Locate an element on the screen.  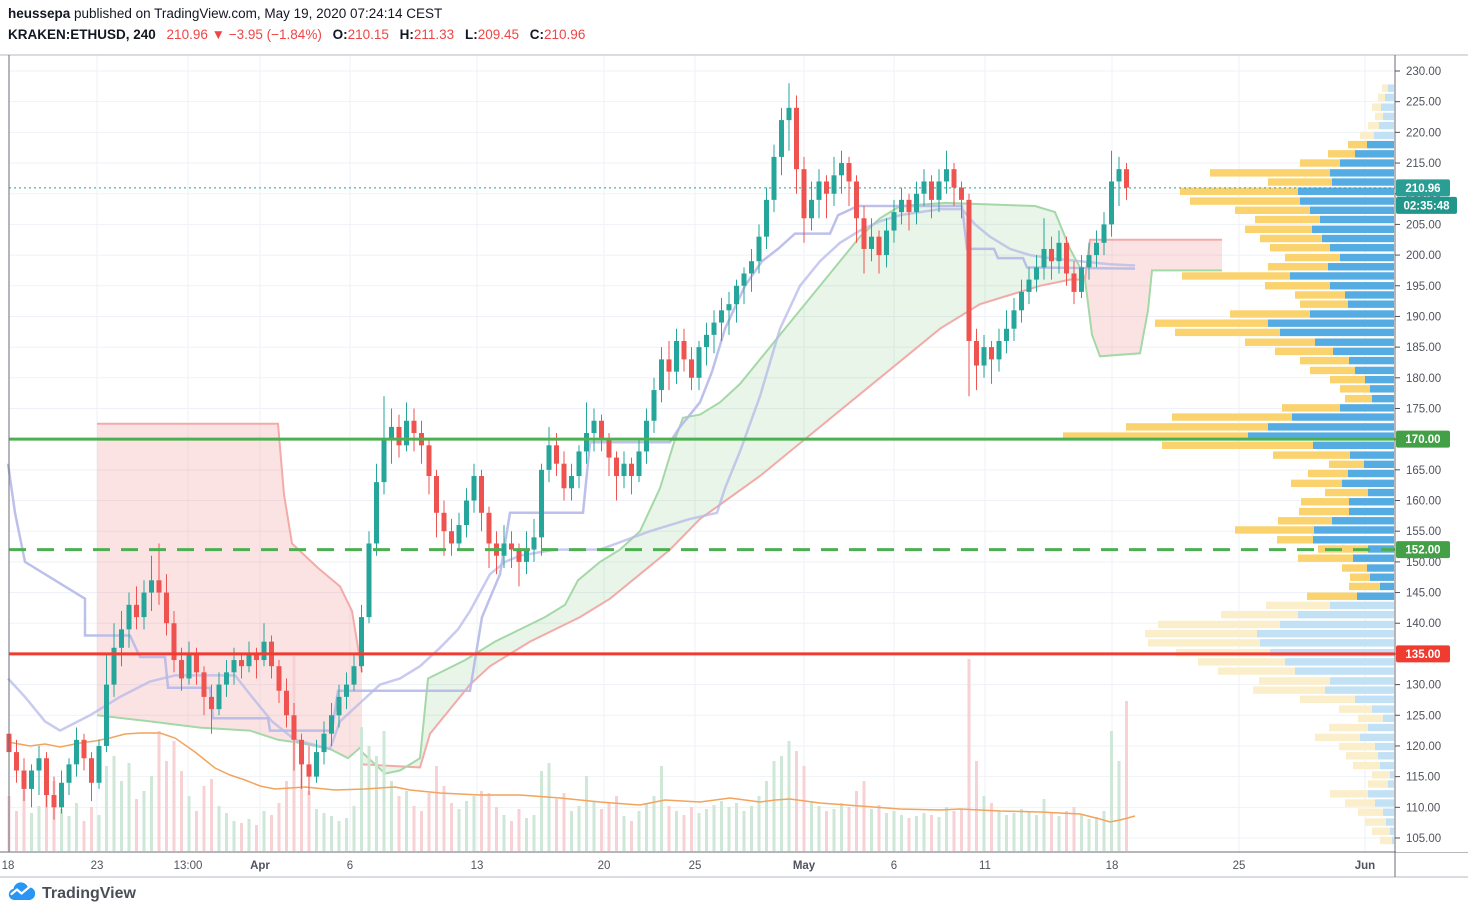
low-value: 209.45 is located at coordinates (498, 34).